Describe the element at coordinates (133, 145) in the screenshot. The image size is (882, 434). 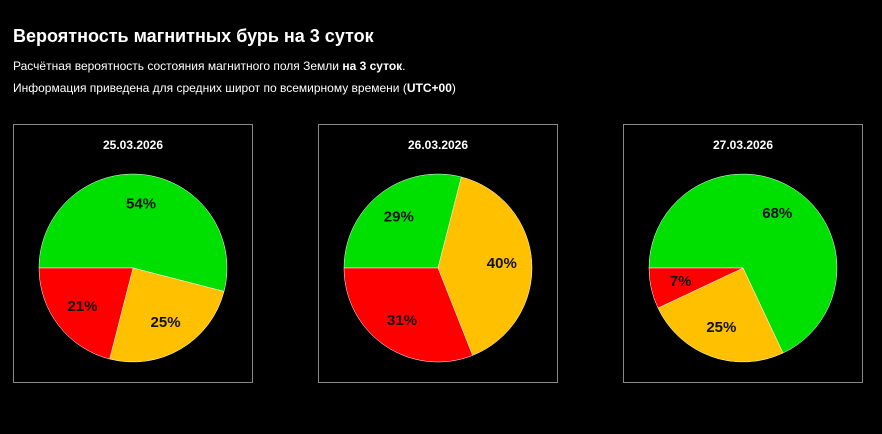
I see `chart-title: 25.03.2026` at that location.